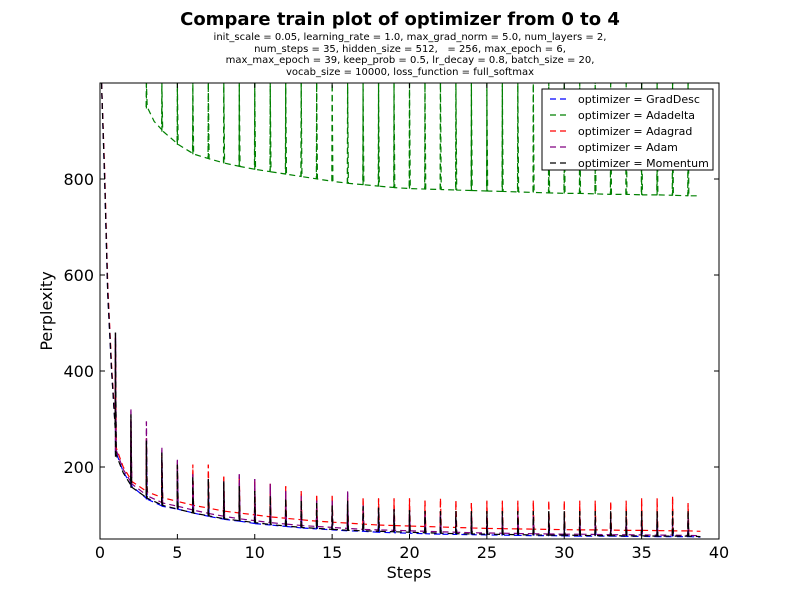 This screenshot has width=800, height=600. I want to click on x-tick-label: 35, so click(641, 552).